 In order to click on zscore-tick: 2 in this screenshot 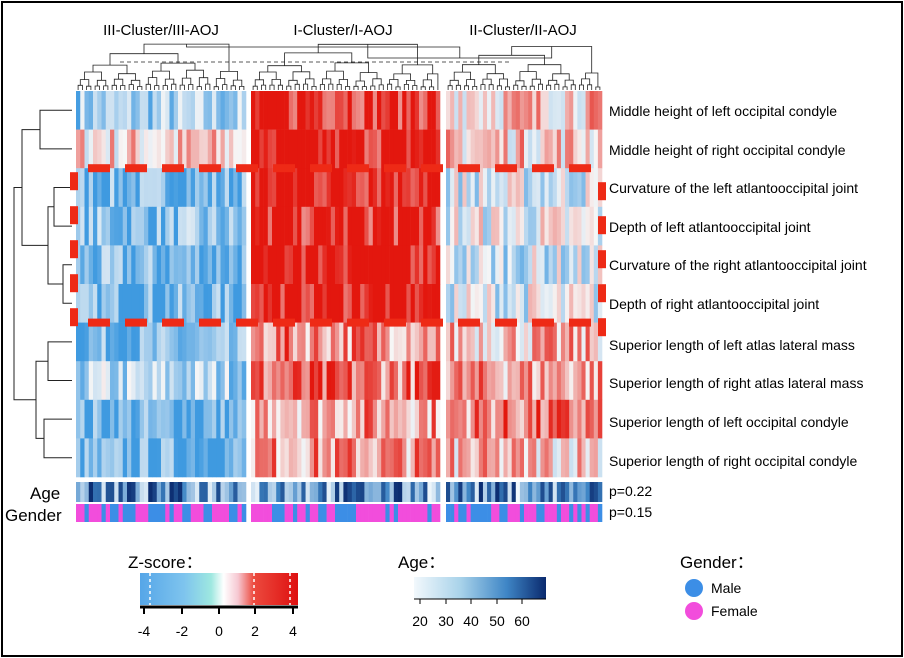, I will do `click(255, 631)`.